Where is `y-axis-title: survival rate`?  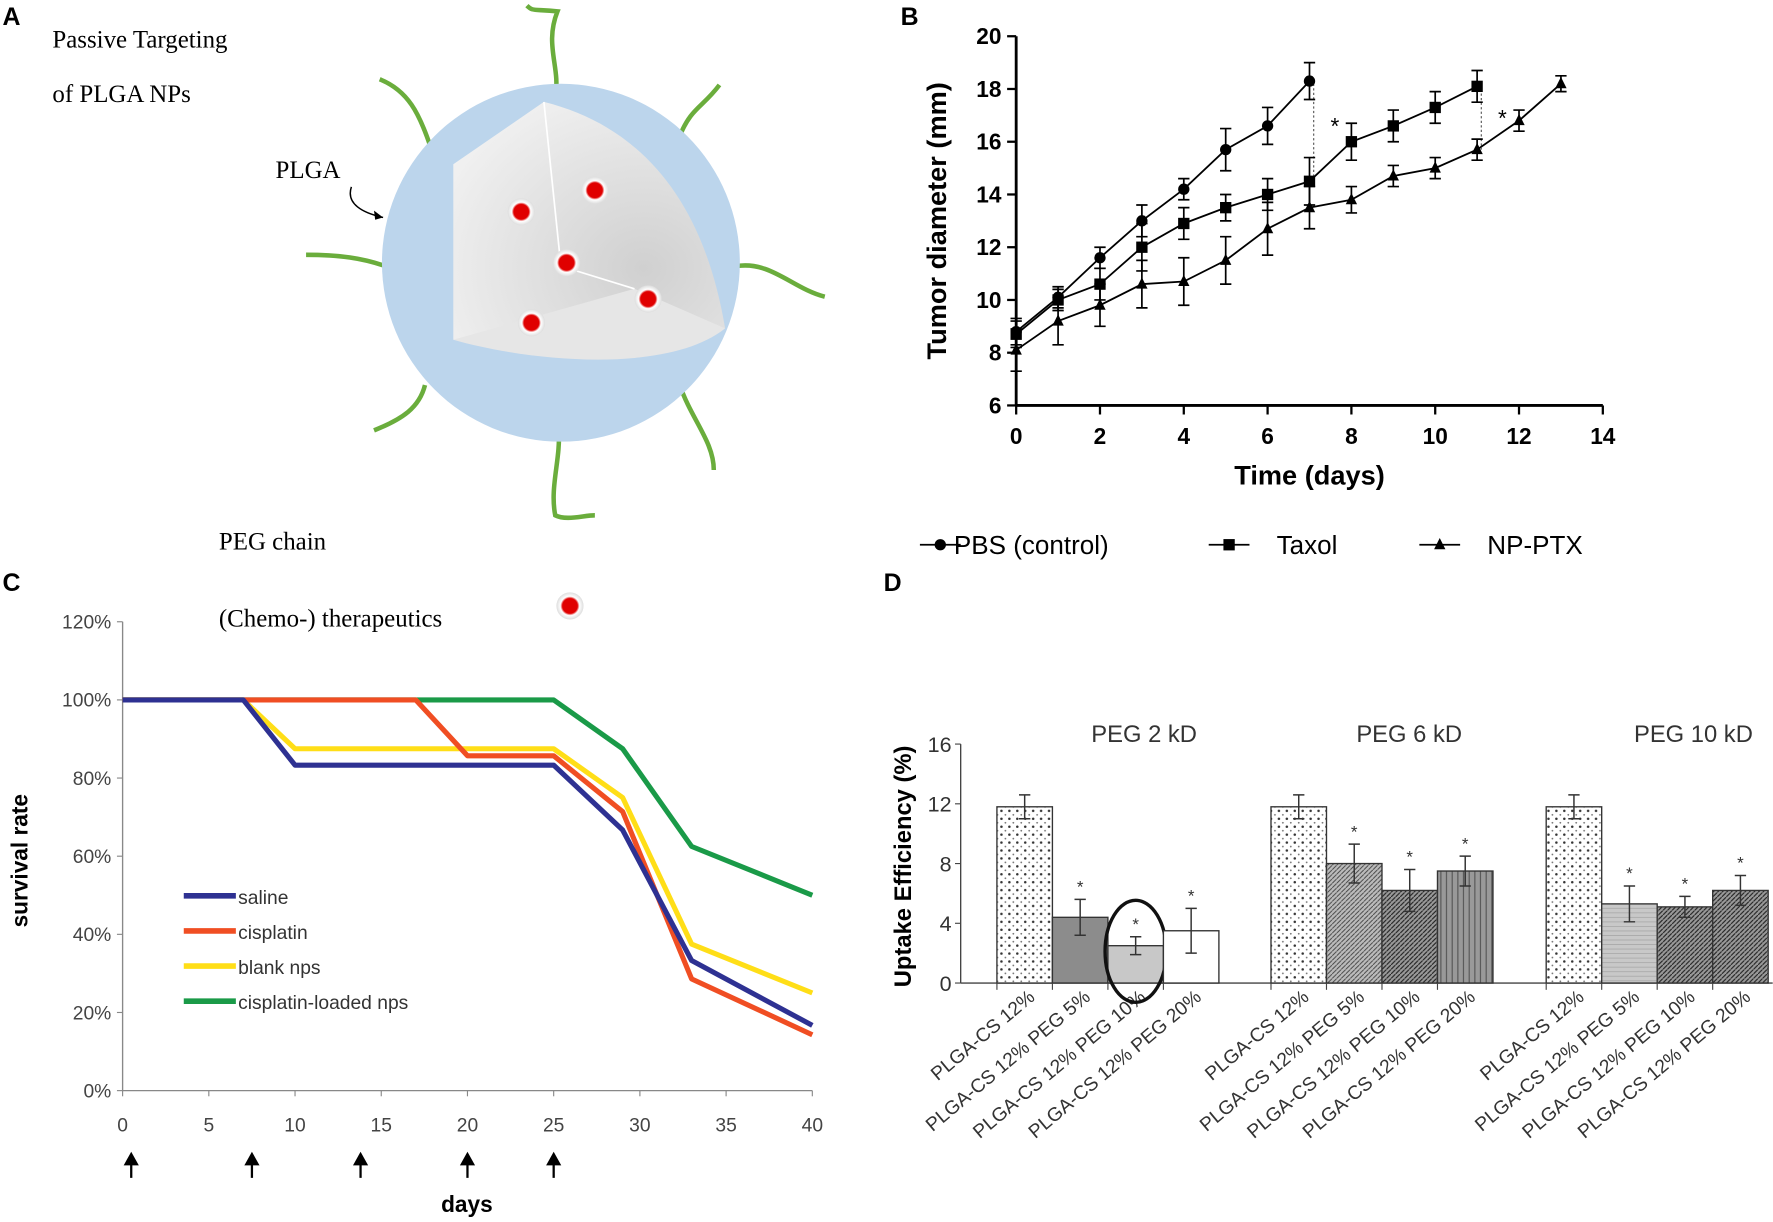 y-axis-title: survival rate is located at coordinates (19, 860).